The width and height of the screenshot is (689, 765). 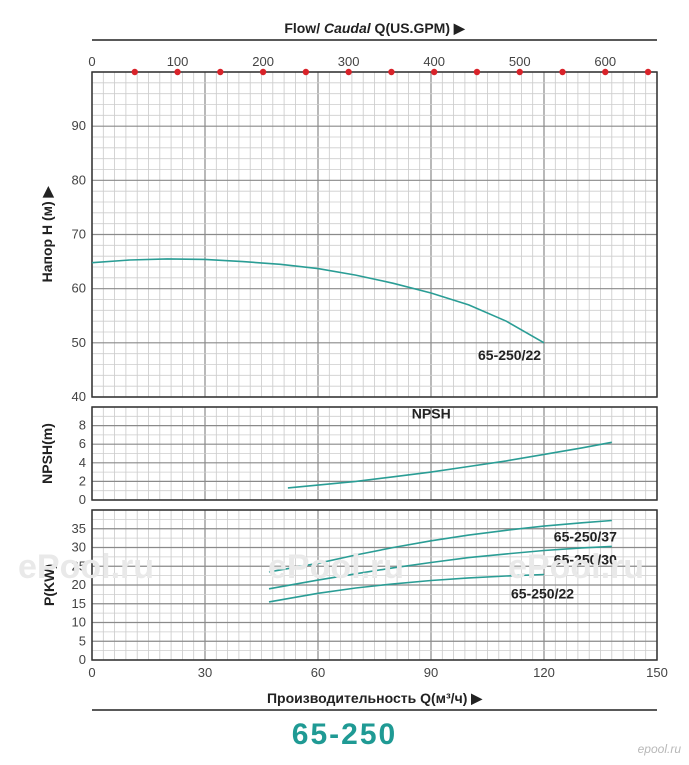 What do you see at coordinates (263, 61) in the screenshot?
I see `top-tick-label: 200` at bounding box center [263, 61].